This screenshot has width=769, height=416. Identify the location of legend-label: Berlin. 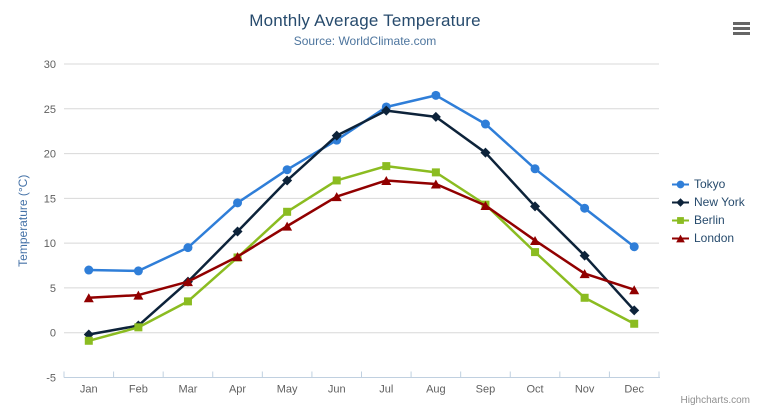
(709, 220).